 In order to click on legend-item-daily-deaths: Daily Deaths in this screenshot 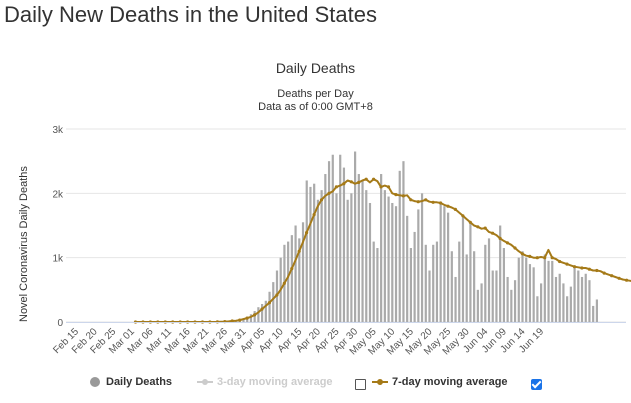, I will do `click(131, 382)`.